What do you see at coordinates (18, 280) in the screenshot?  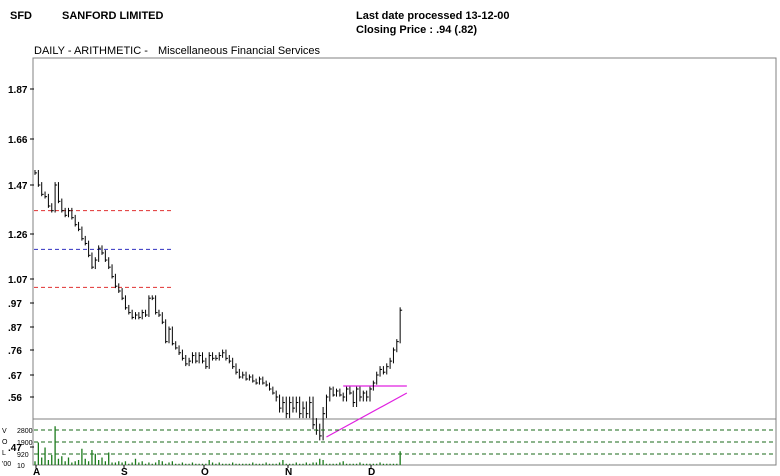 I see `price-tick-label: 1.07` at bounding box center [18, 280].